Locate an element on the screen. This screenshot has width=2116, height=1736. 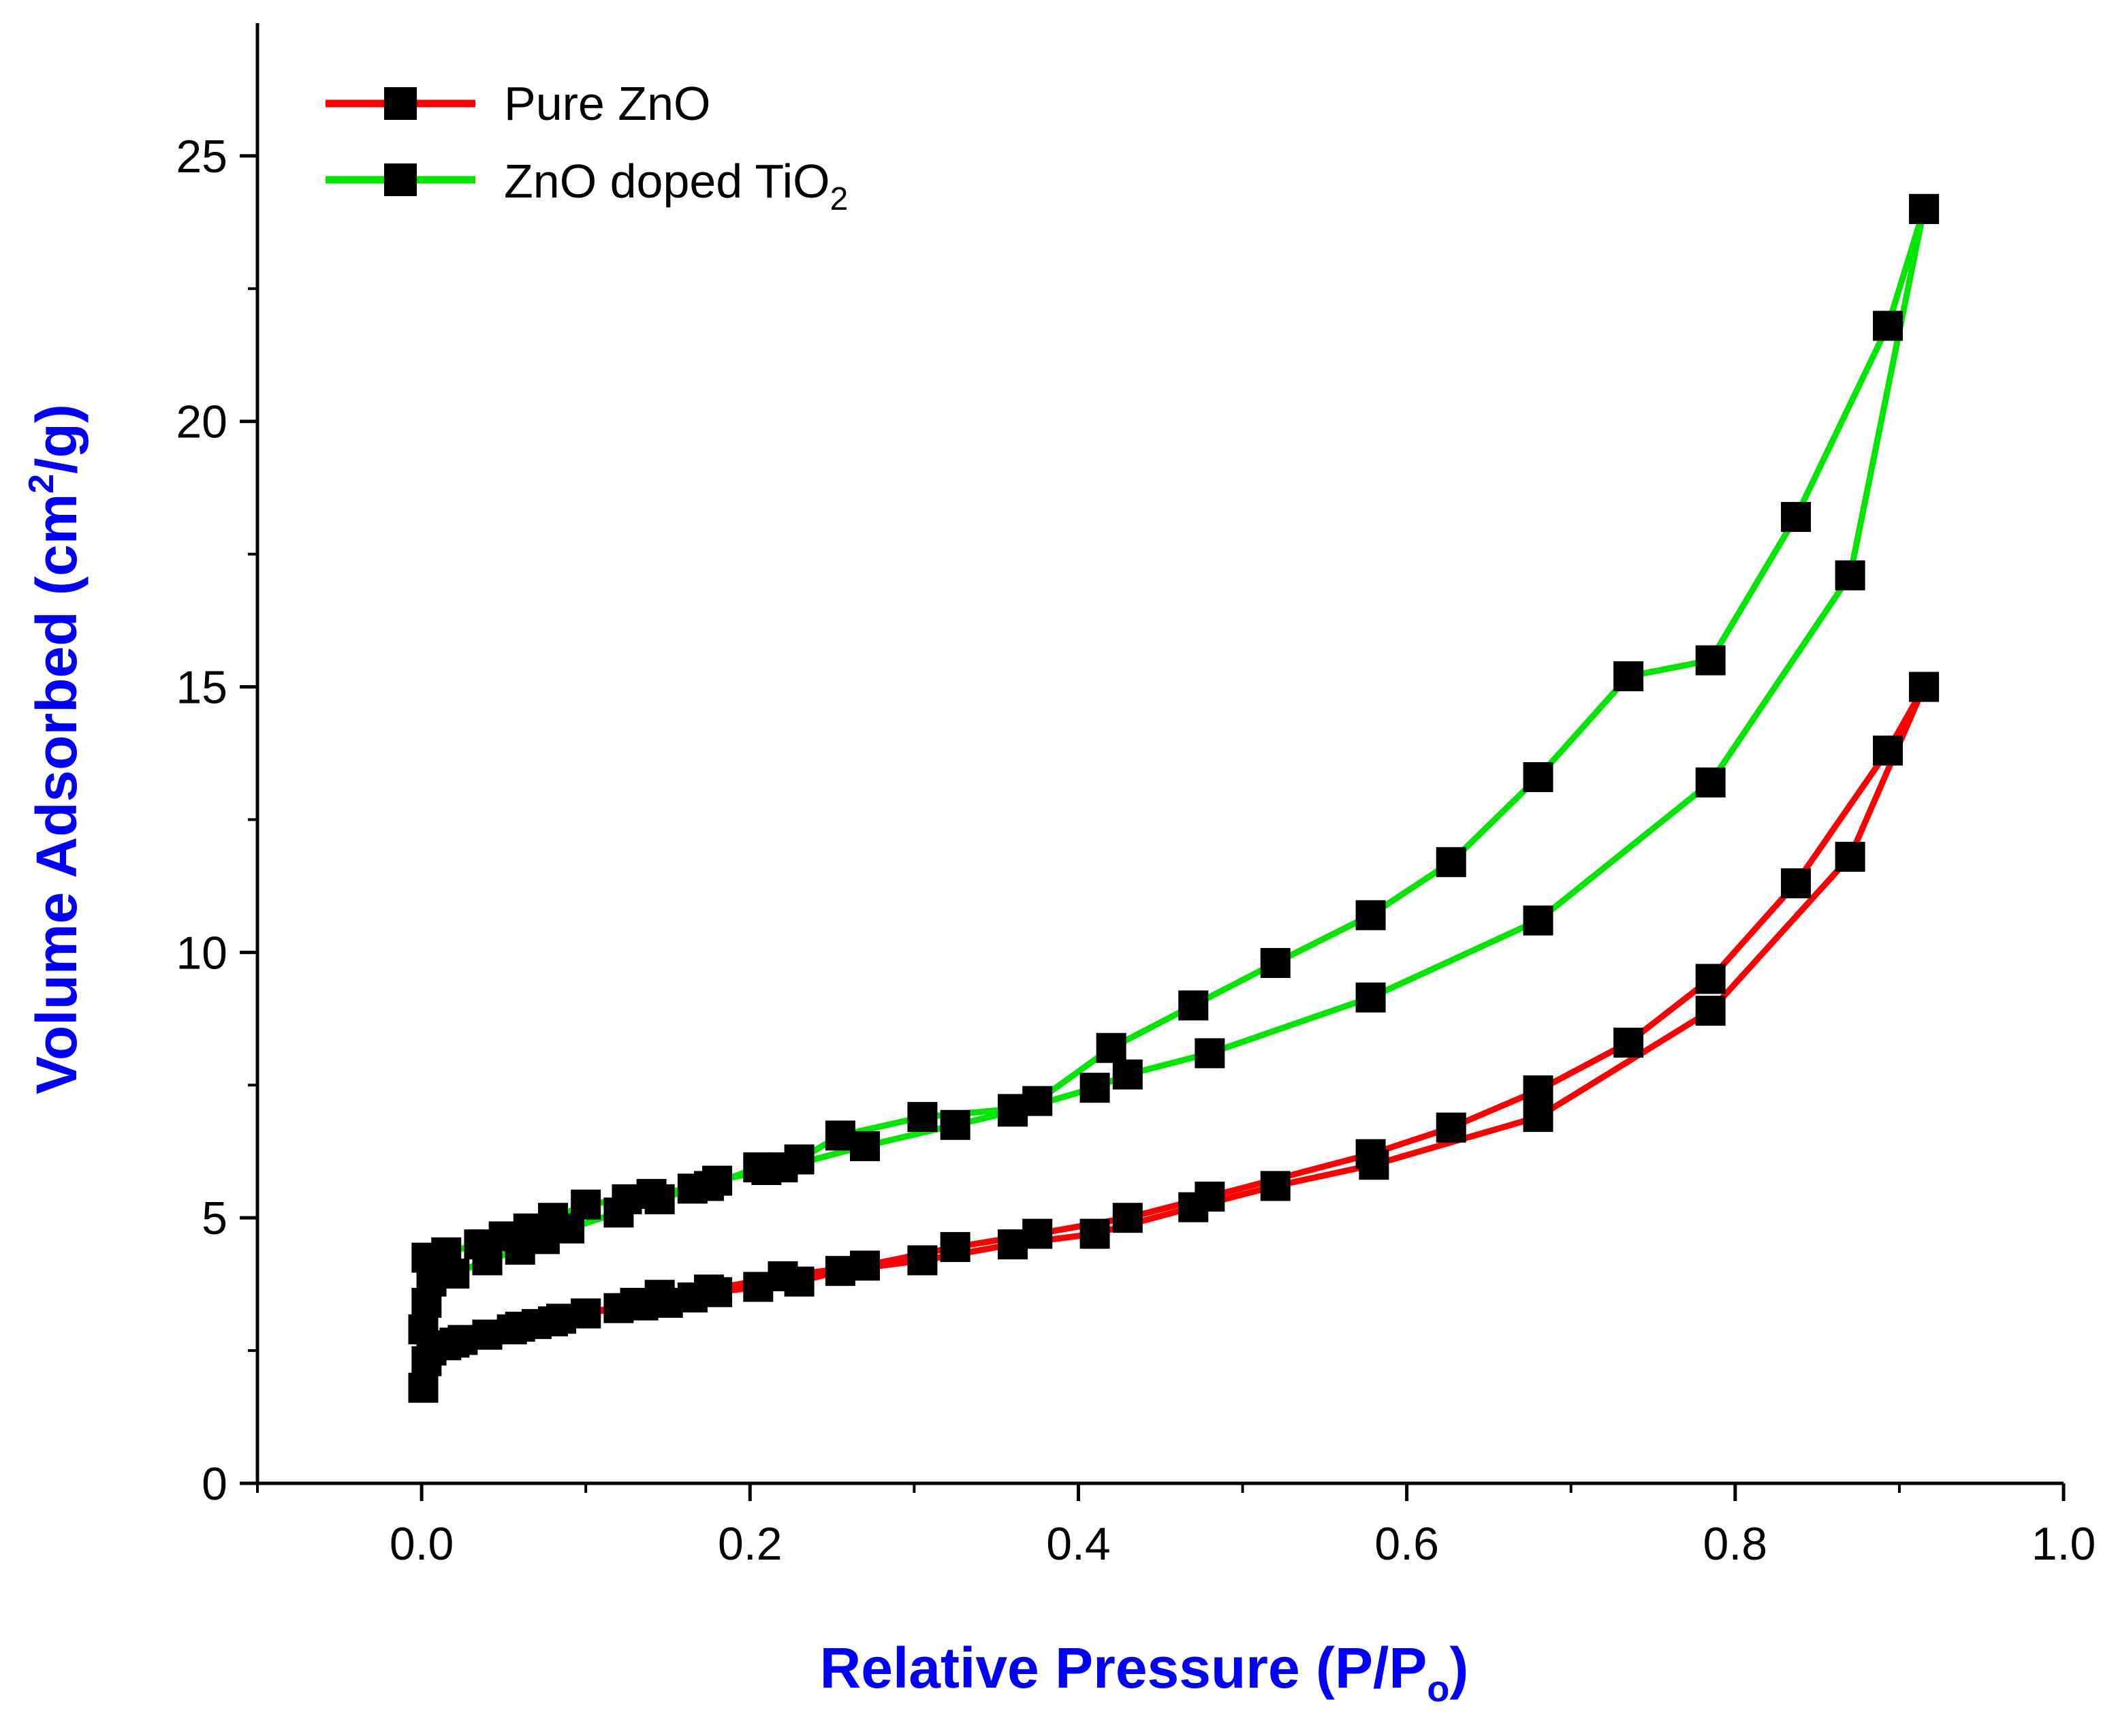
legend-label-zno-doped-tio2: ZnO doped TiO2 is located at coordinates (676, 186).